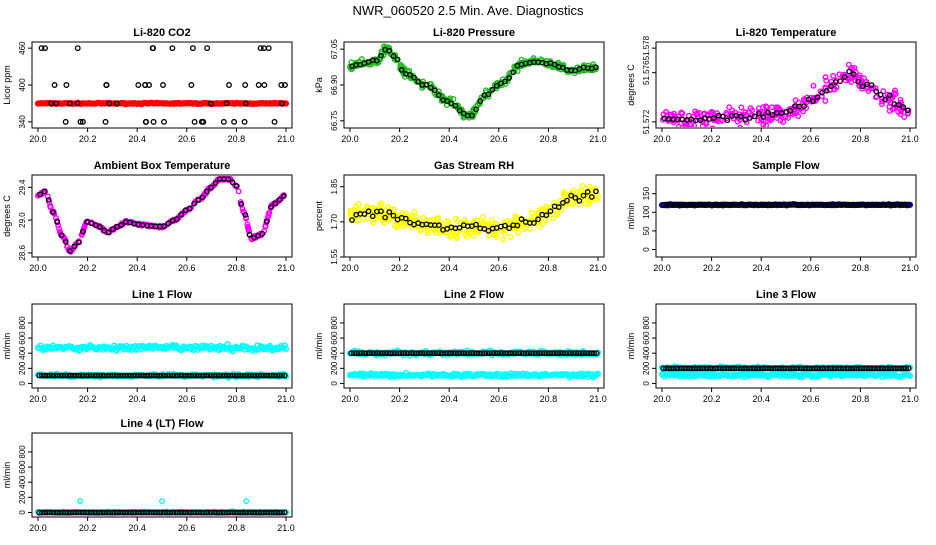 The image size is (936, 545). Describe the element at coordinates (162, 475) in the screenshot. I see `plot-frame` at that location.